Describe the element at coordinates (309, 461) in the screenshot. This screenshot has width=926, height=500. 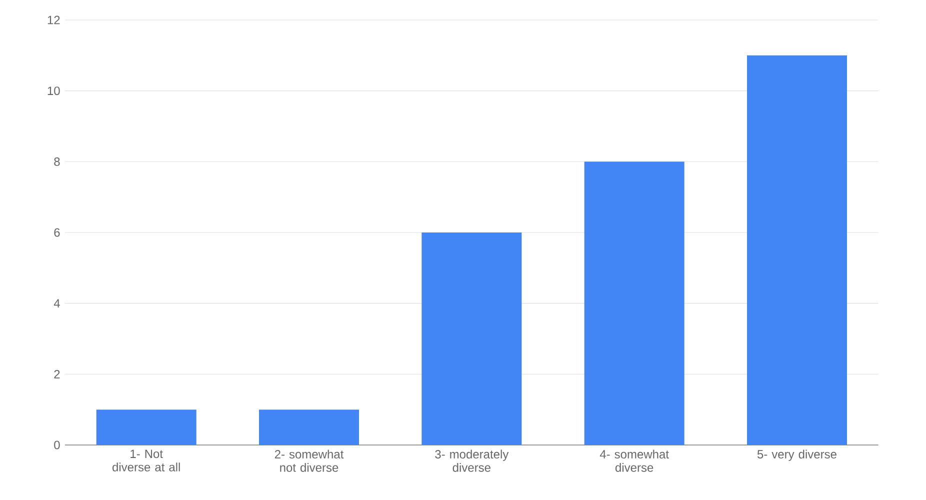
I see `x-tick-label: 2- somewhat not diverse` at that location.